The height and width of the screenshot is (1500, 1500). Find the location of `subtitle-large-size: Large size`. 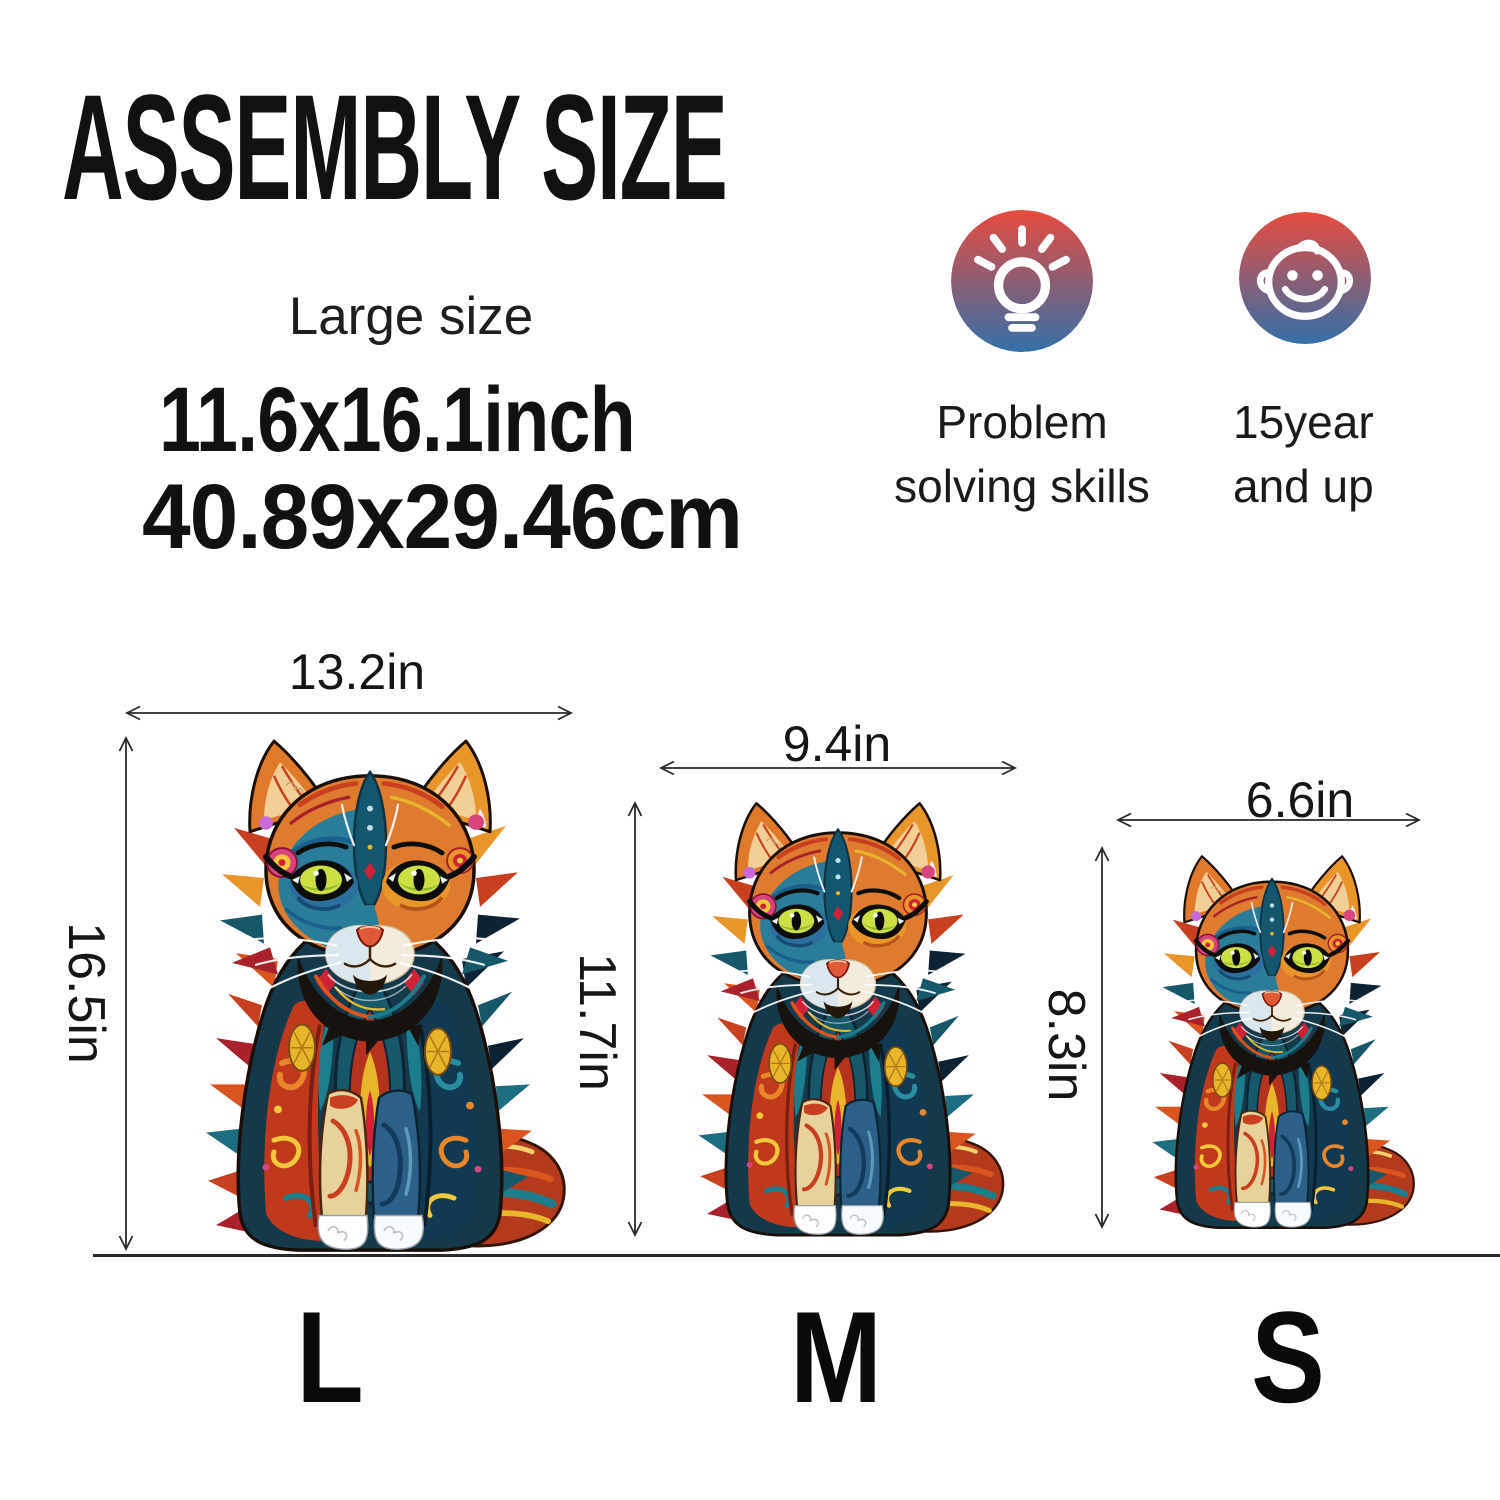

subtitle-large-size: Large size is located at coordinates (411, 316).